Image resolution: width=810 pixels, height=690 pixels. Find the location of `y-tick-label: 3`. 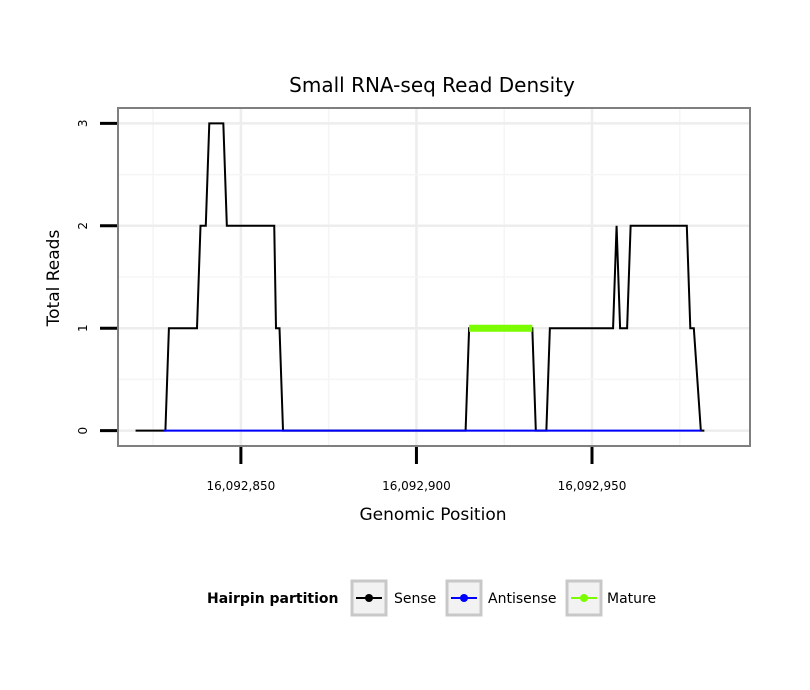

y-tick-label: 3 is located at coordinates (83, 124).